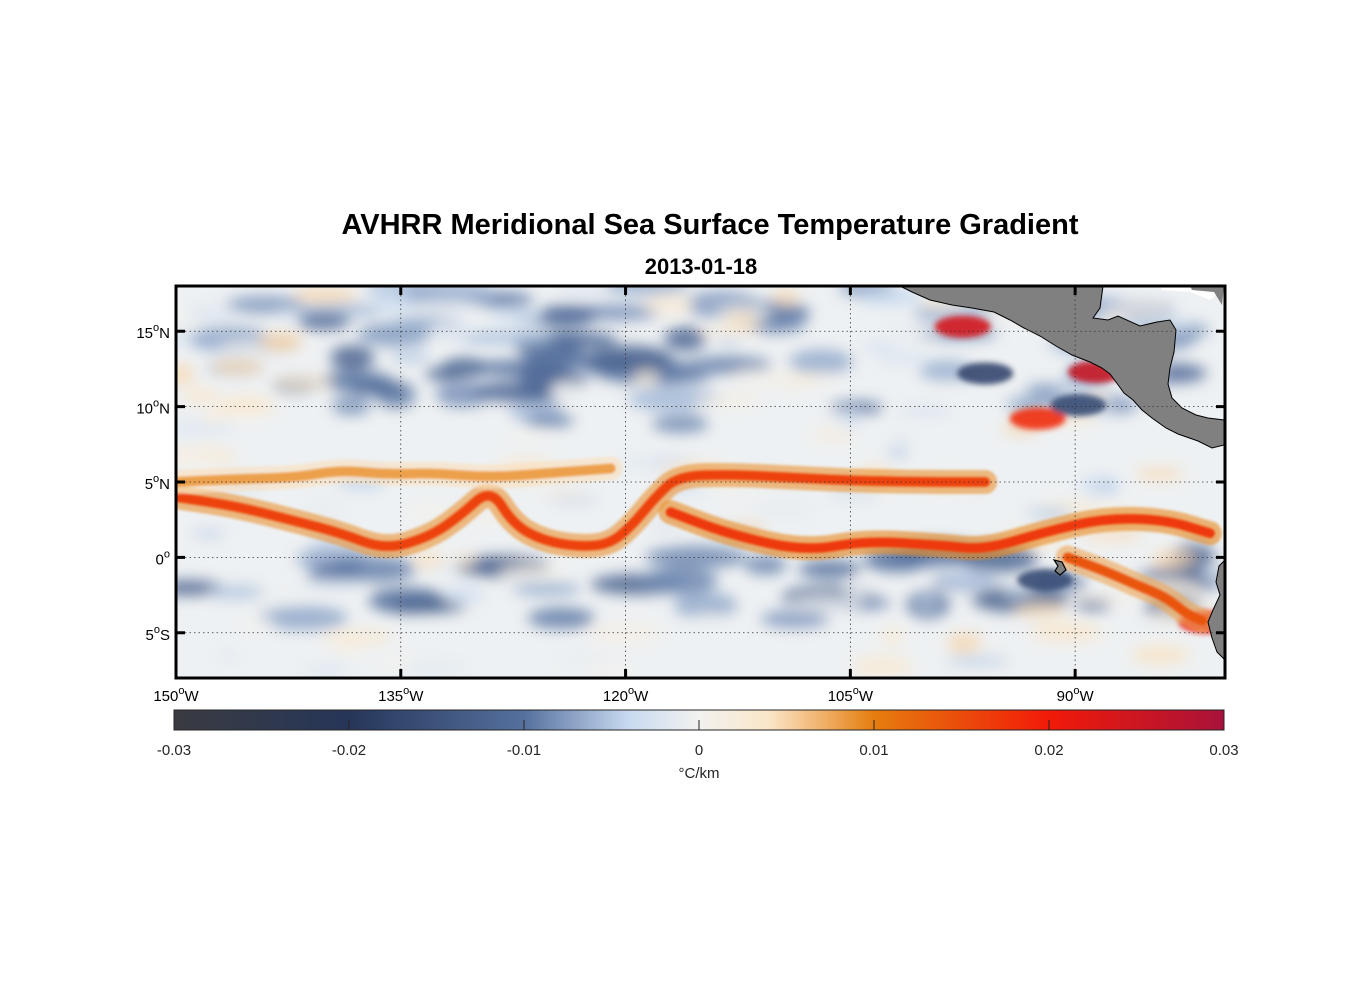  Describe the element at coordinates (401, 695) in the screenshot. I see `lon-label: 135oW` at that location.